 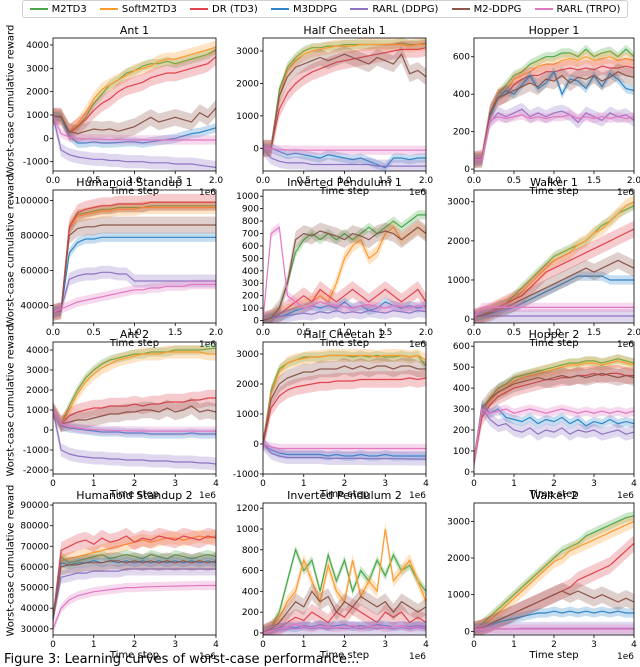 I want to click on chart-title: Half Cheetah 1, so click(x=344, y=30).